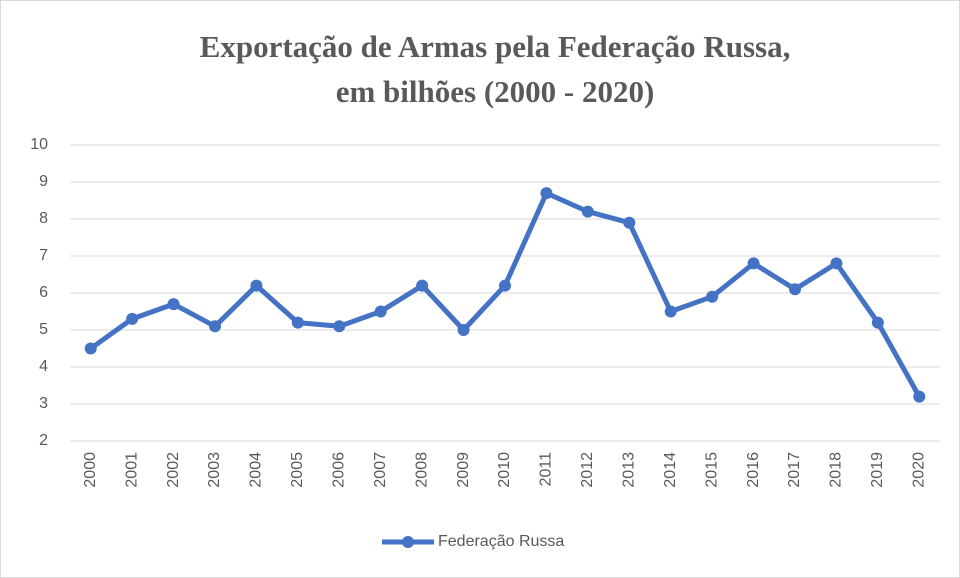  What do you see at coordinates (131, 470) in the screenshot?
I see `x-tick-label: 2001` at bounding box center [131, 470].